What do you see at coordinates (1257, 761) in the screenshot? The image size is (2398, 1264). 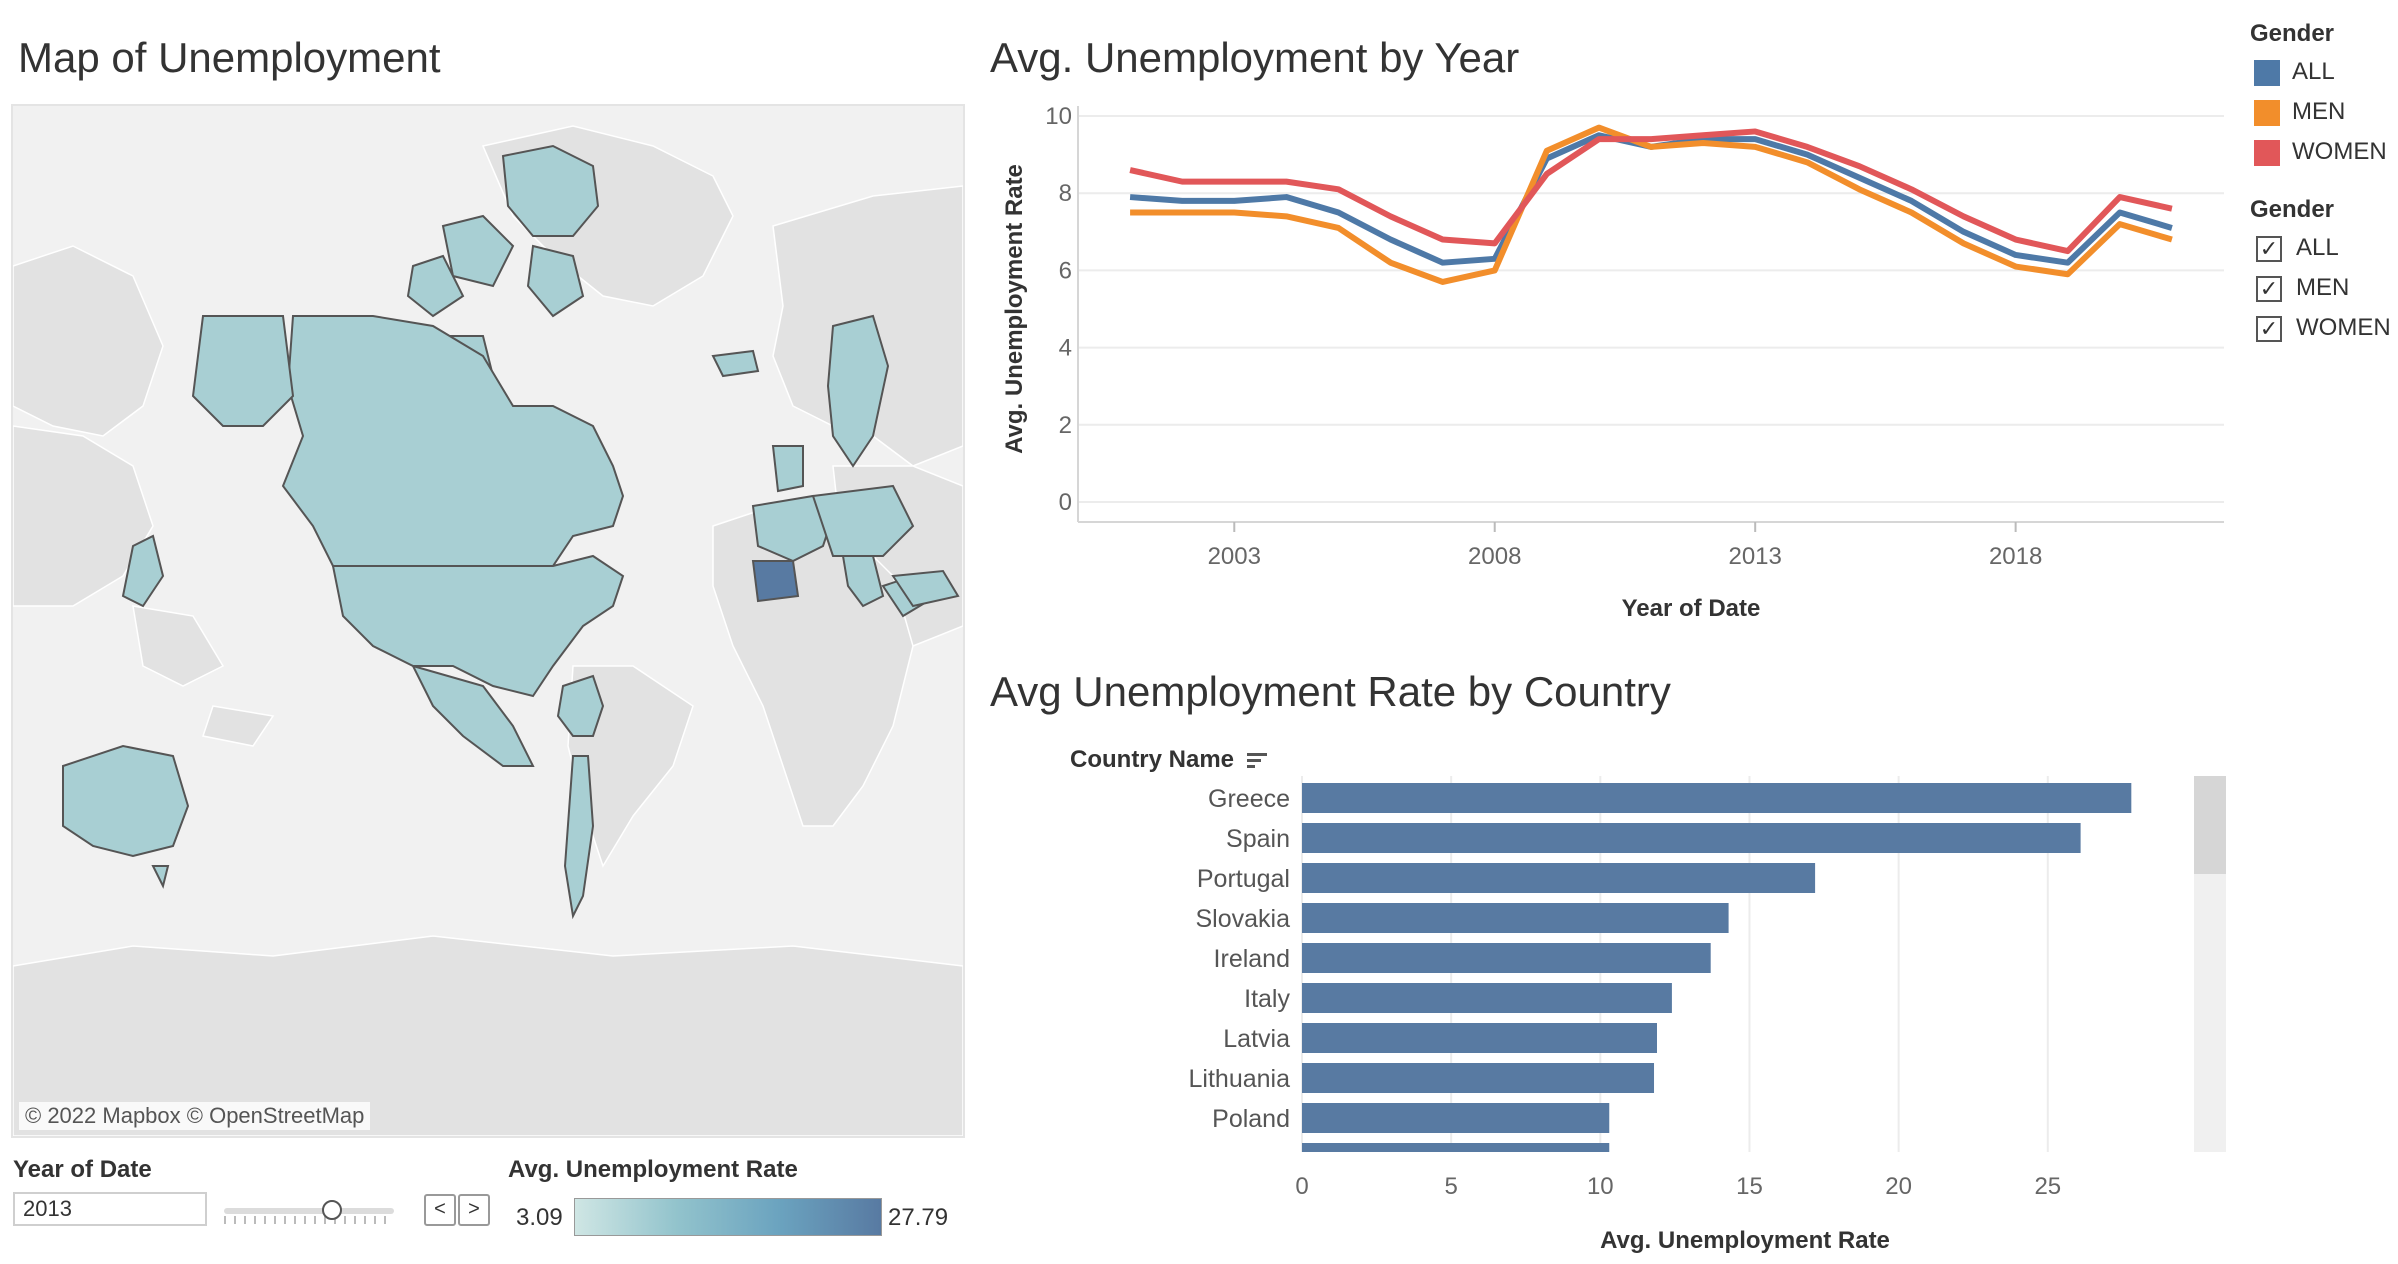 I see `sort-icon` at bounding box center [1257, 761].